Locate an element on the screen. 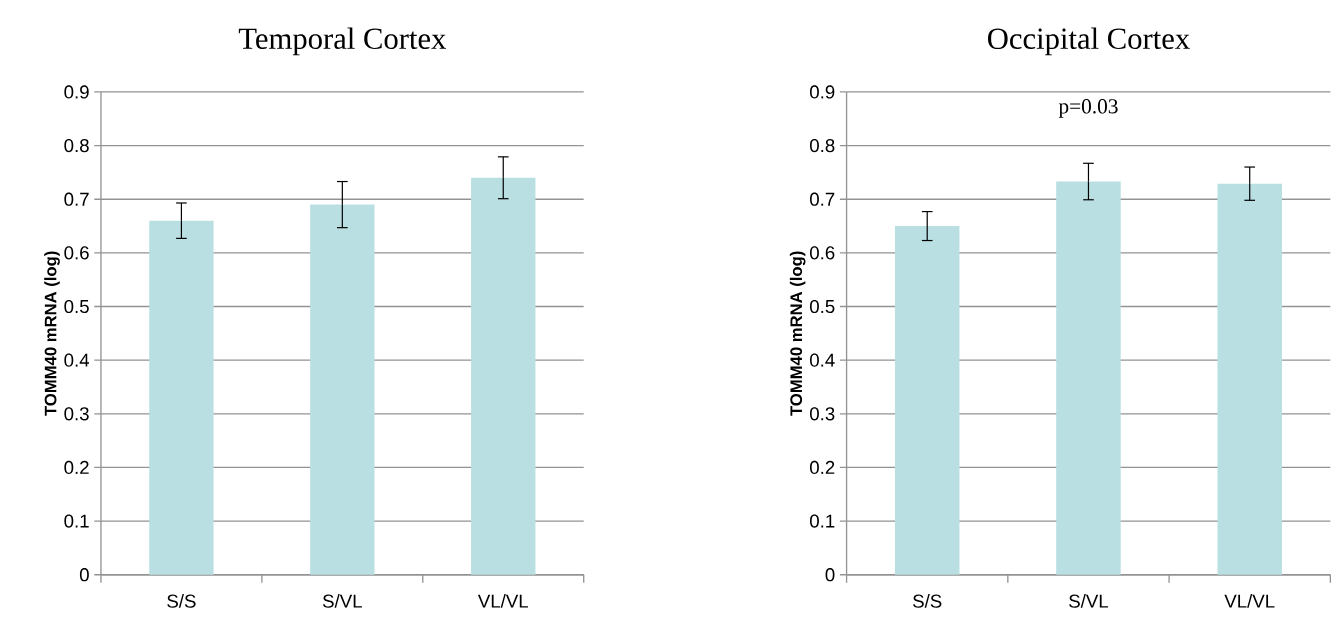 The width and height of the screenshot is (1331, 621). chart-title: Occipital Cortex is located at coordinates (1089, 41).